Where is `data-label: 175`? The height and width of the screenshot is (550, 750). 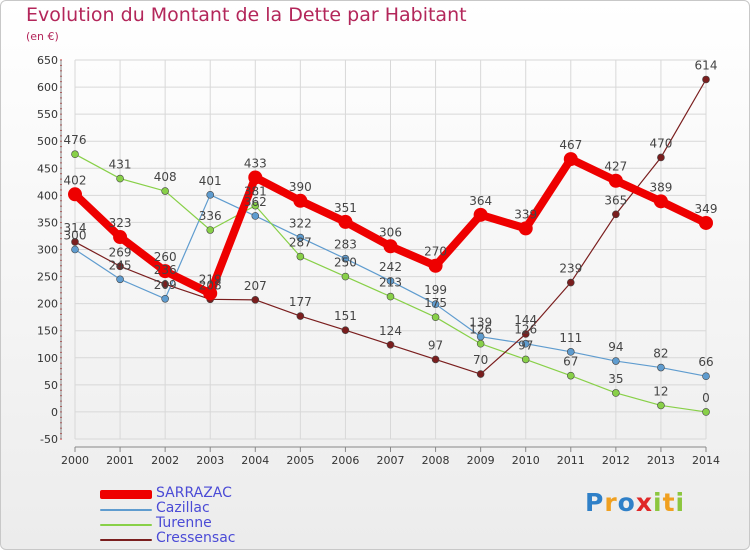 data-label: 175 is located at coordinates (435, 303).